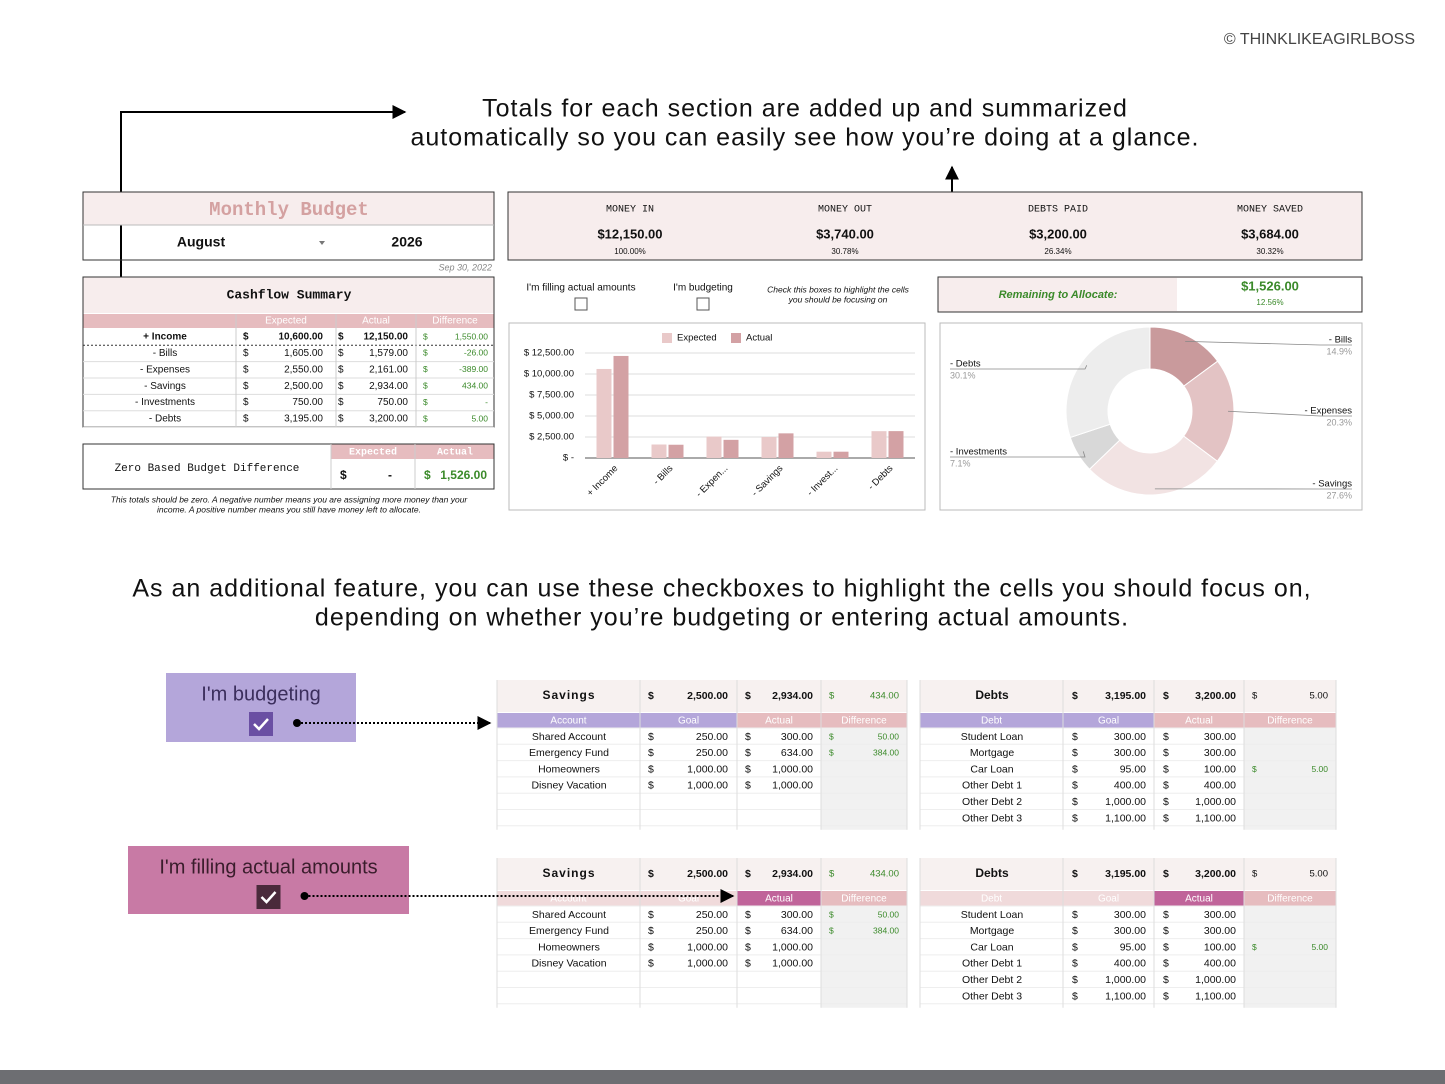 This screenshot has height=1084, width=1445. What do you see at coordinates (712, 737) in the screenshot?
I see `cell: 250.00` at bounding box center [712, 737].